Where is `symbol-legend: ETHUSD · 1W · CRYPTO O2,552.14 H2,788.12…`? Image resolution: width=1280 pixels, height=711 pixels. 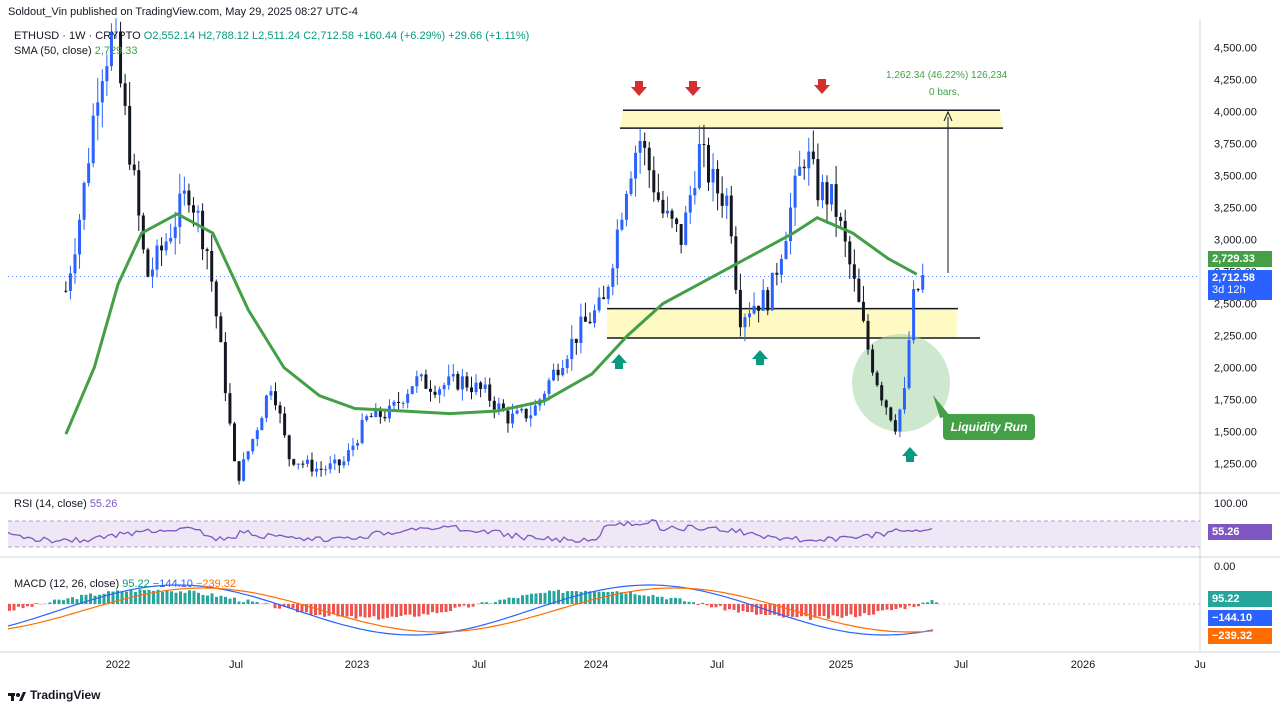
symbol-legend: ETHUSD · 1W · CRYPTO O2,552.14 H2,788.12… is located at coordinates (271, 36).